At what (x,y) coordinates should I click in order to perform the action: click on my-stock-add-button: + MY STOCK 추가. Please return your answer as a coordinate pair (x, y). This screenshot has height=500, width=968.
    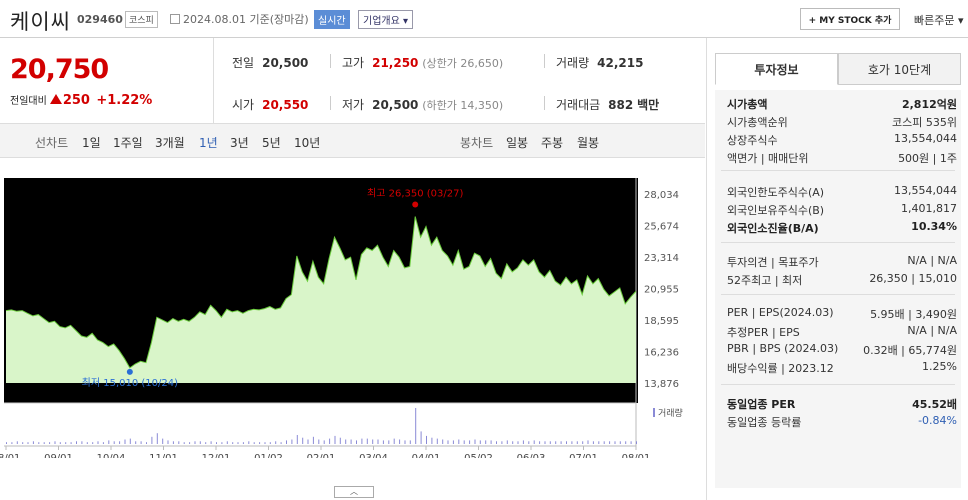
    Looking at the image, I should click on (850, 19).